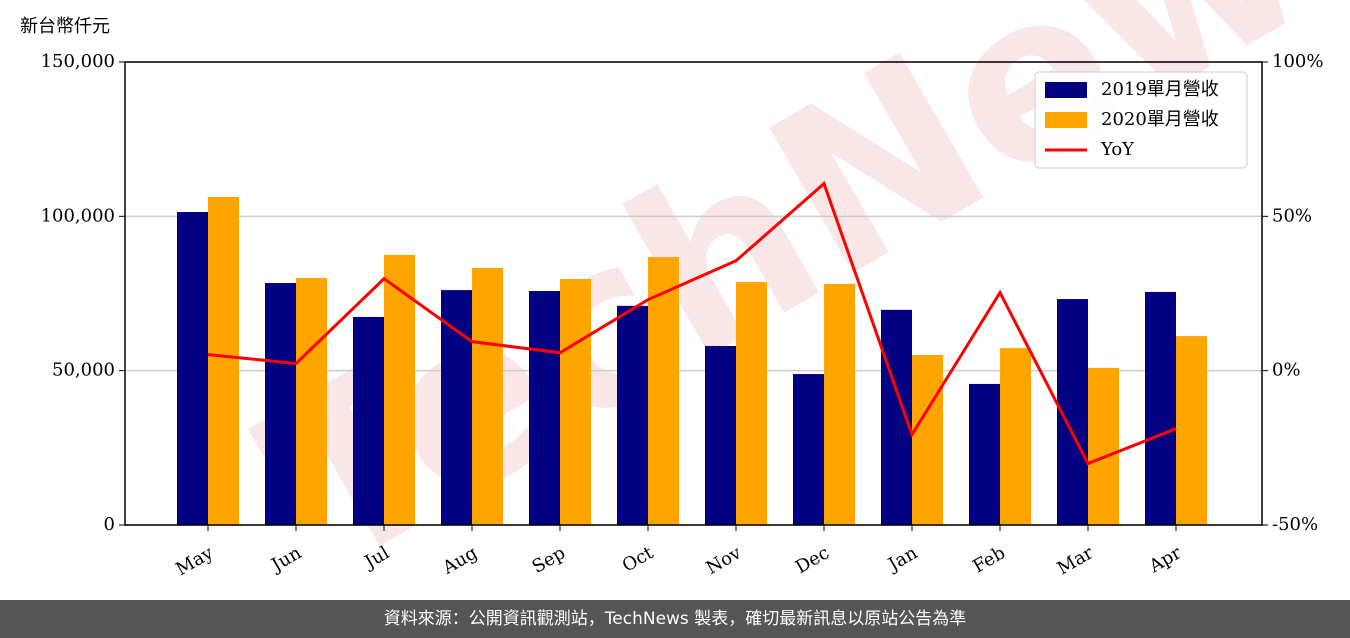 The image size is (1350, 638). I want to click on y2-tick-label: -50%, so click(1295, 524).